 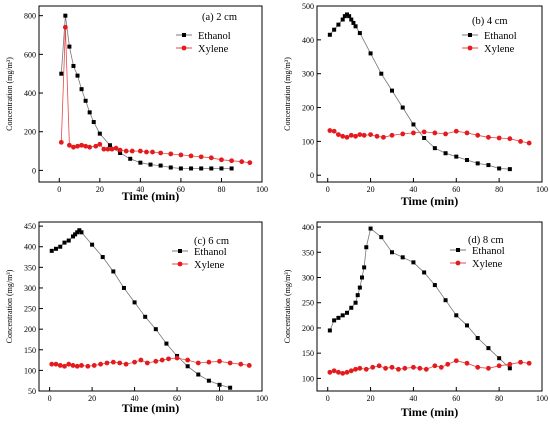 What do you see at coordinates (262, 189) in the screenshot?
I see `x-tick-label: 100` at bounding box center [262, 189].